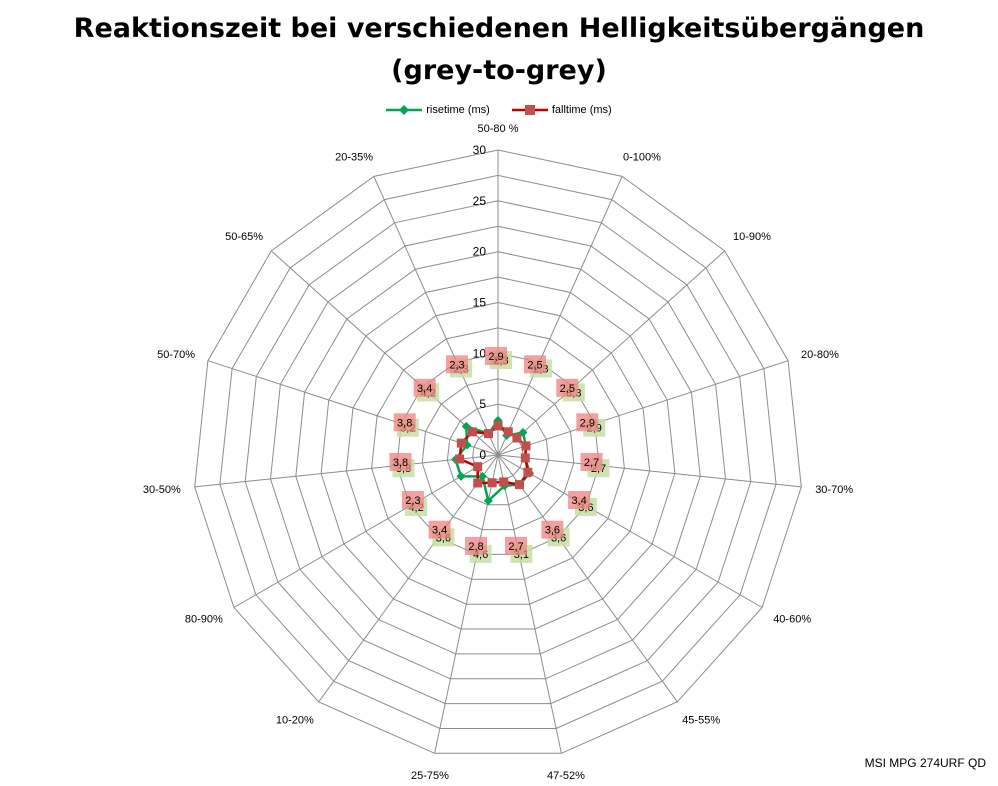  I want to click on category-label: 50-80 %, so click(498, 129).